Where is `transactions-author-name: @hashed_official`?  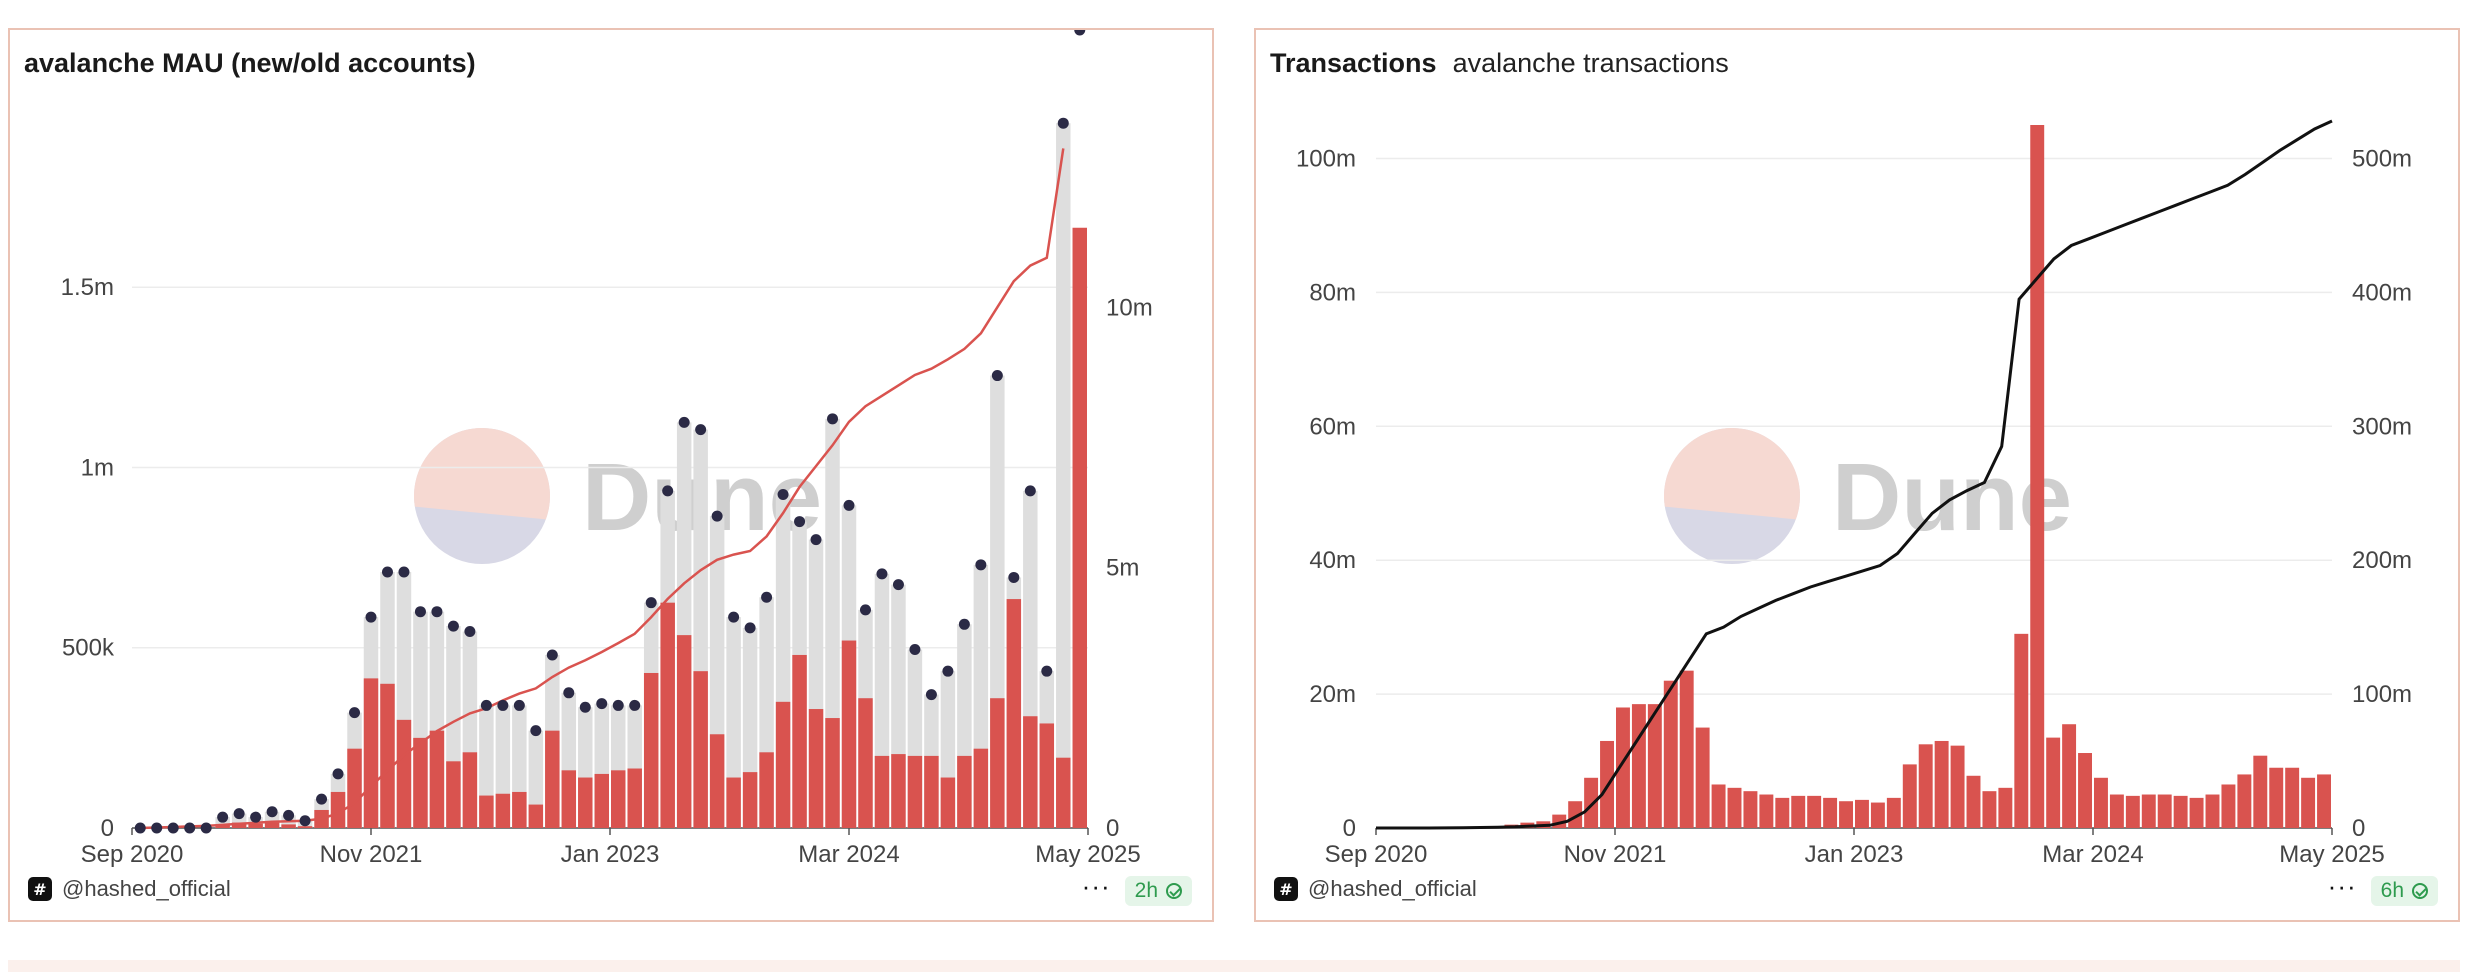 transactions-author-name: @hashed_official is located at coordinates (1392, 888).